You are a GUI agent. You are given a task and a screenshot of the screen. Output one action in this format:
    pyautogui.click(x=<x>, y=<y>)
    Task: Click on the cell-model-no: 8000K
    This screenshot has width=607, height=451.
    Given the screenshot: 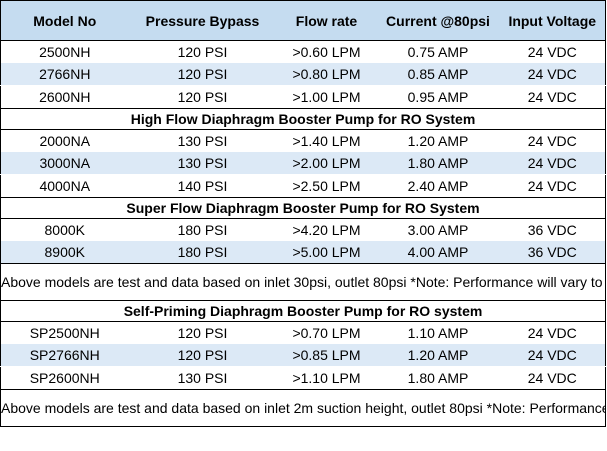 What is the action you would take?
    pyautogui.click(x=64, y=229)
    